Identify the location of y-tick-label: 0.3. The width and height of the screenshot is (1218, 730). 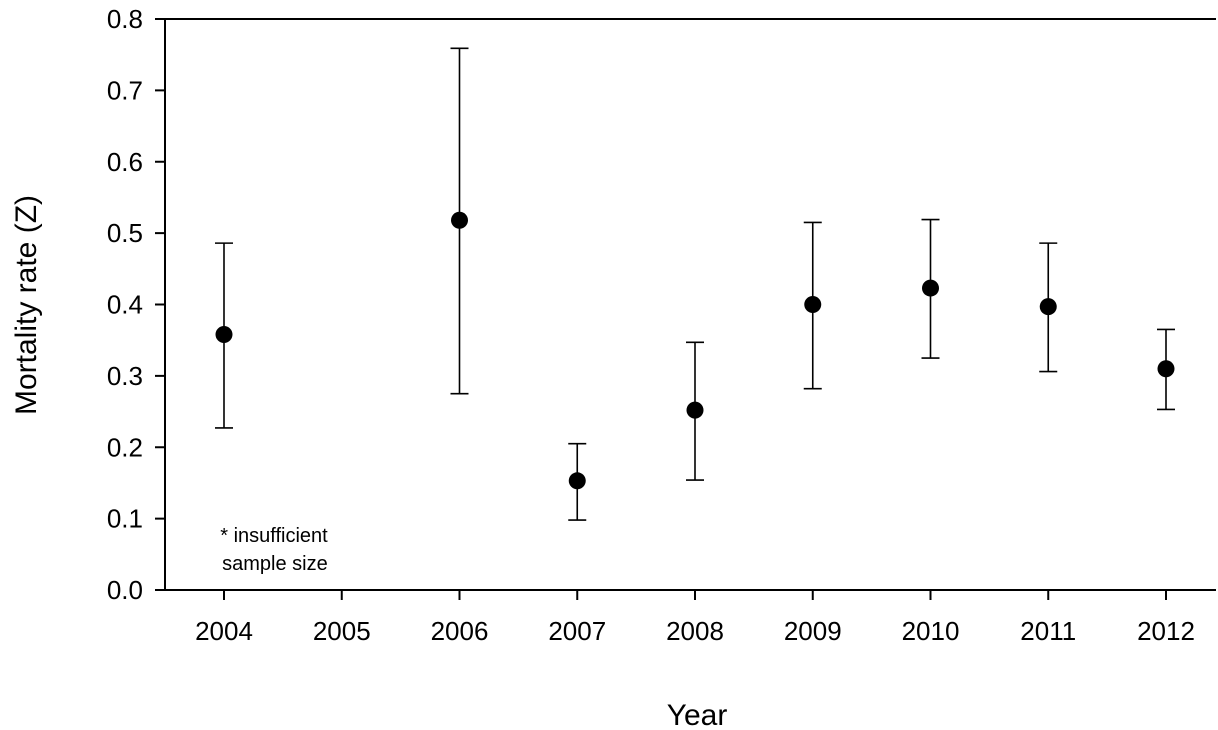
(125, 376).